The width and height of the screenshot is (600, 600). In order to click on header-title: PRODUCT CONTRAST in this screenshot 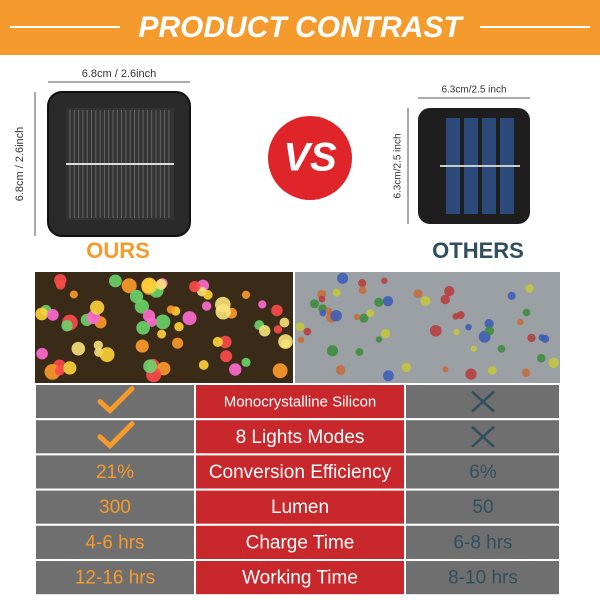, I will do `click(301, 27)`.